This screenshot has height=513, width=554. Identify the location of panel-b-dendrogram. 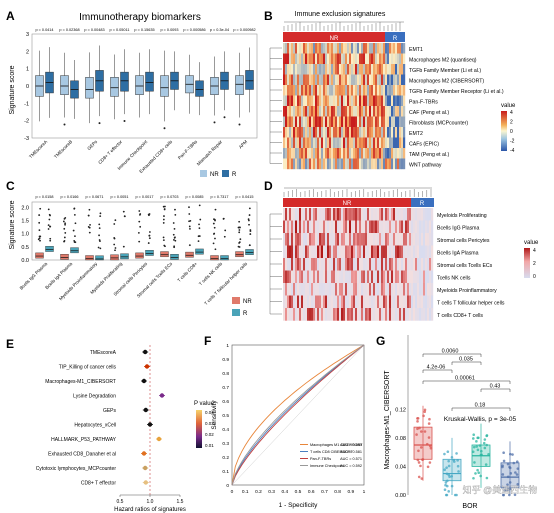
(343, 26).